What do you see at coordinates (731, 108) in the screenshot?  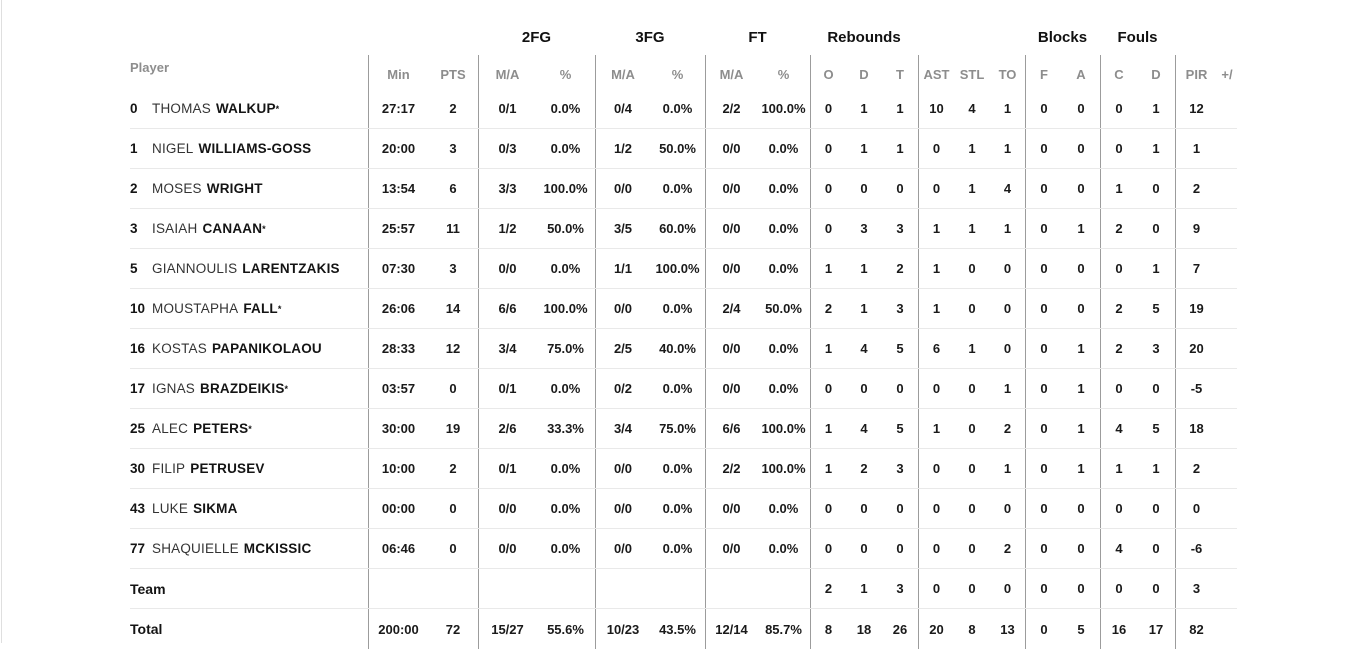 I see `ft-ma-value: 2/2` at bounding box center [731, 108].